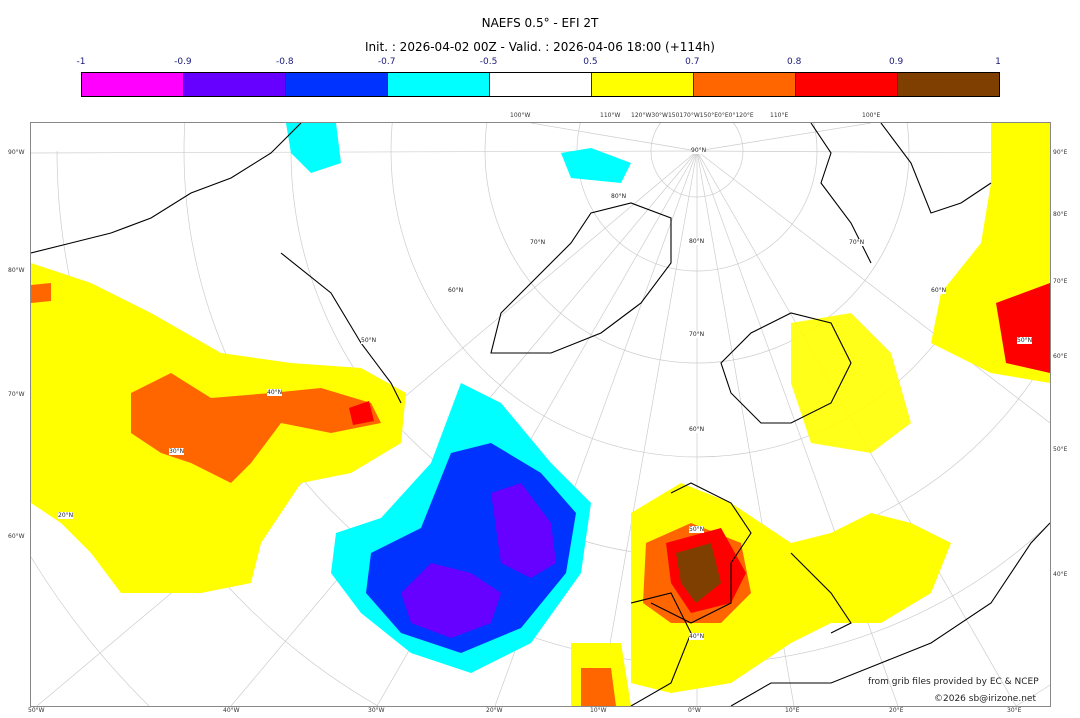 Image resolution: width=1080 pixels, height=718 pixels. Describe the element at coordinates (66, 515) in the screenshot. I see `grid-label: 20°N` at that location.